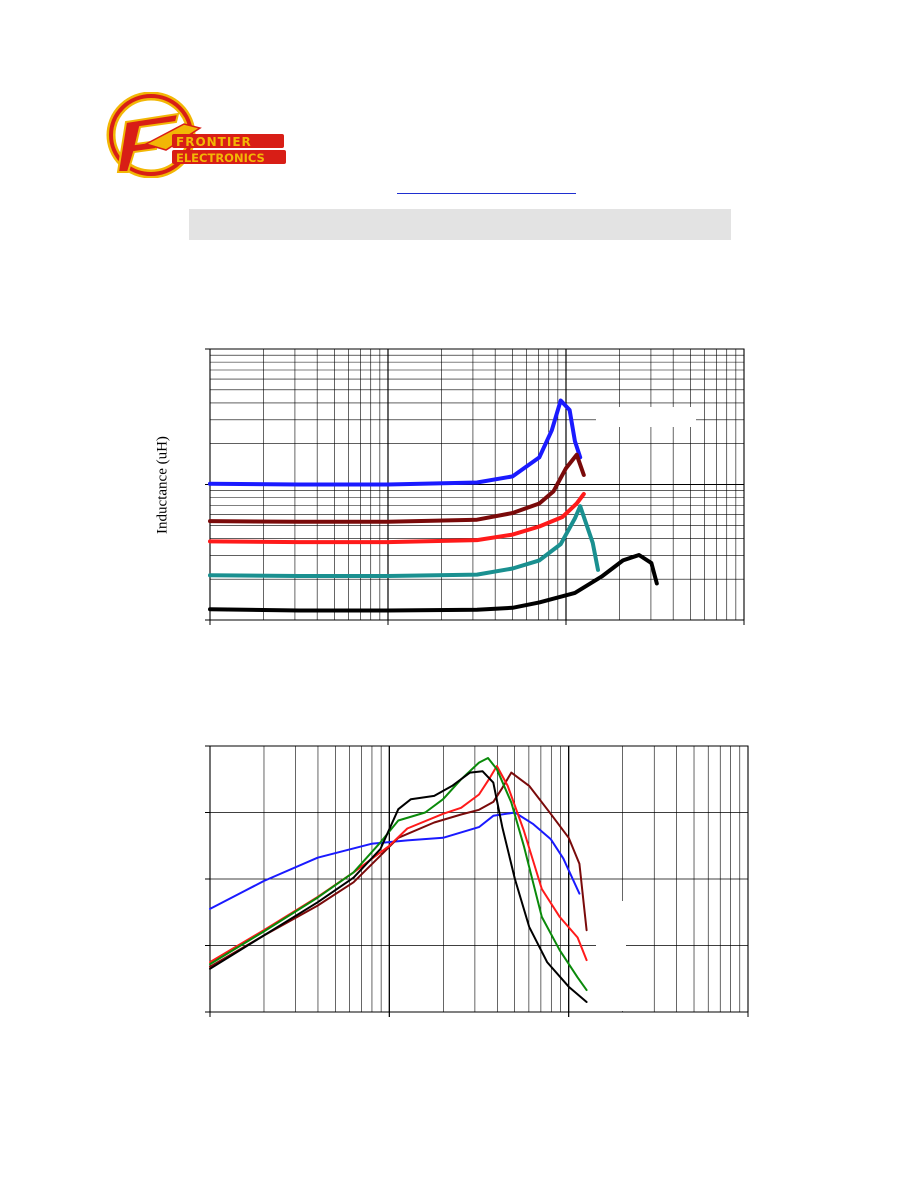 The image size is (918, 1188). I want to click on logo-line1: FRONTIER, so click(214, 142).